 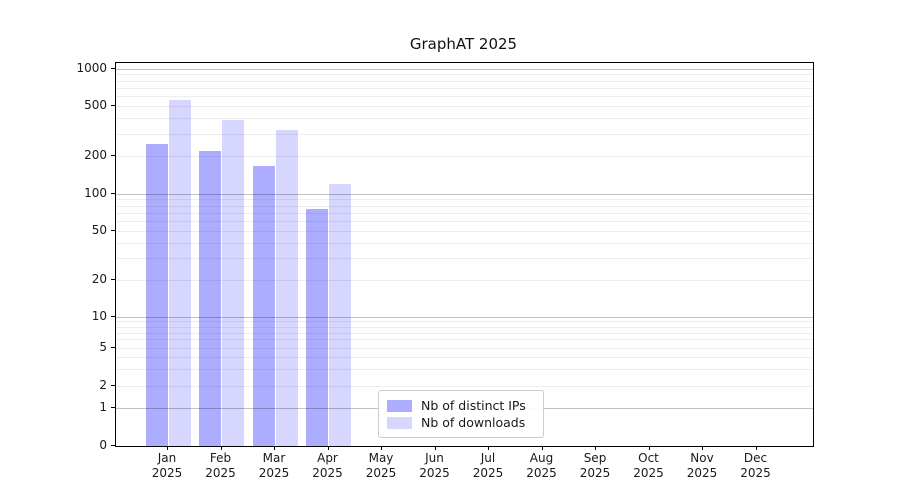 I want to click on y-tick-label-500: 500, so click(x=95, y=105).